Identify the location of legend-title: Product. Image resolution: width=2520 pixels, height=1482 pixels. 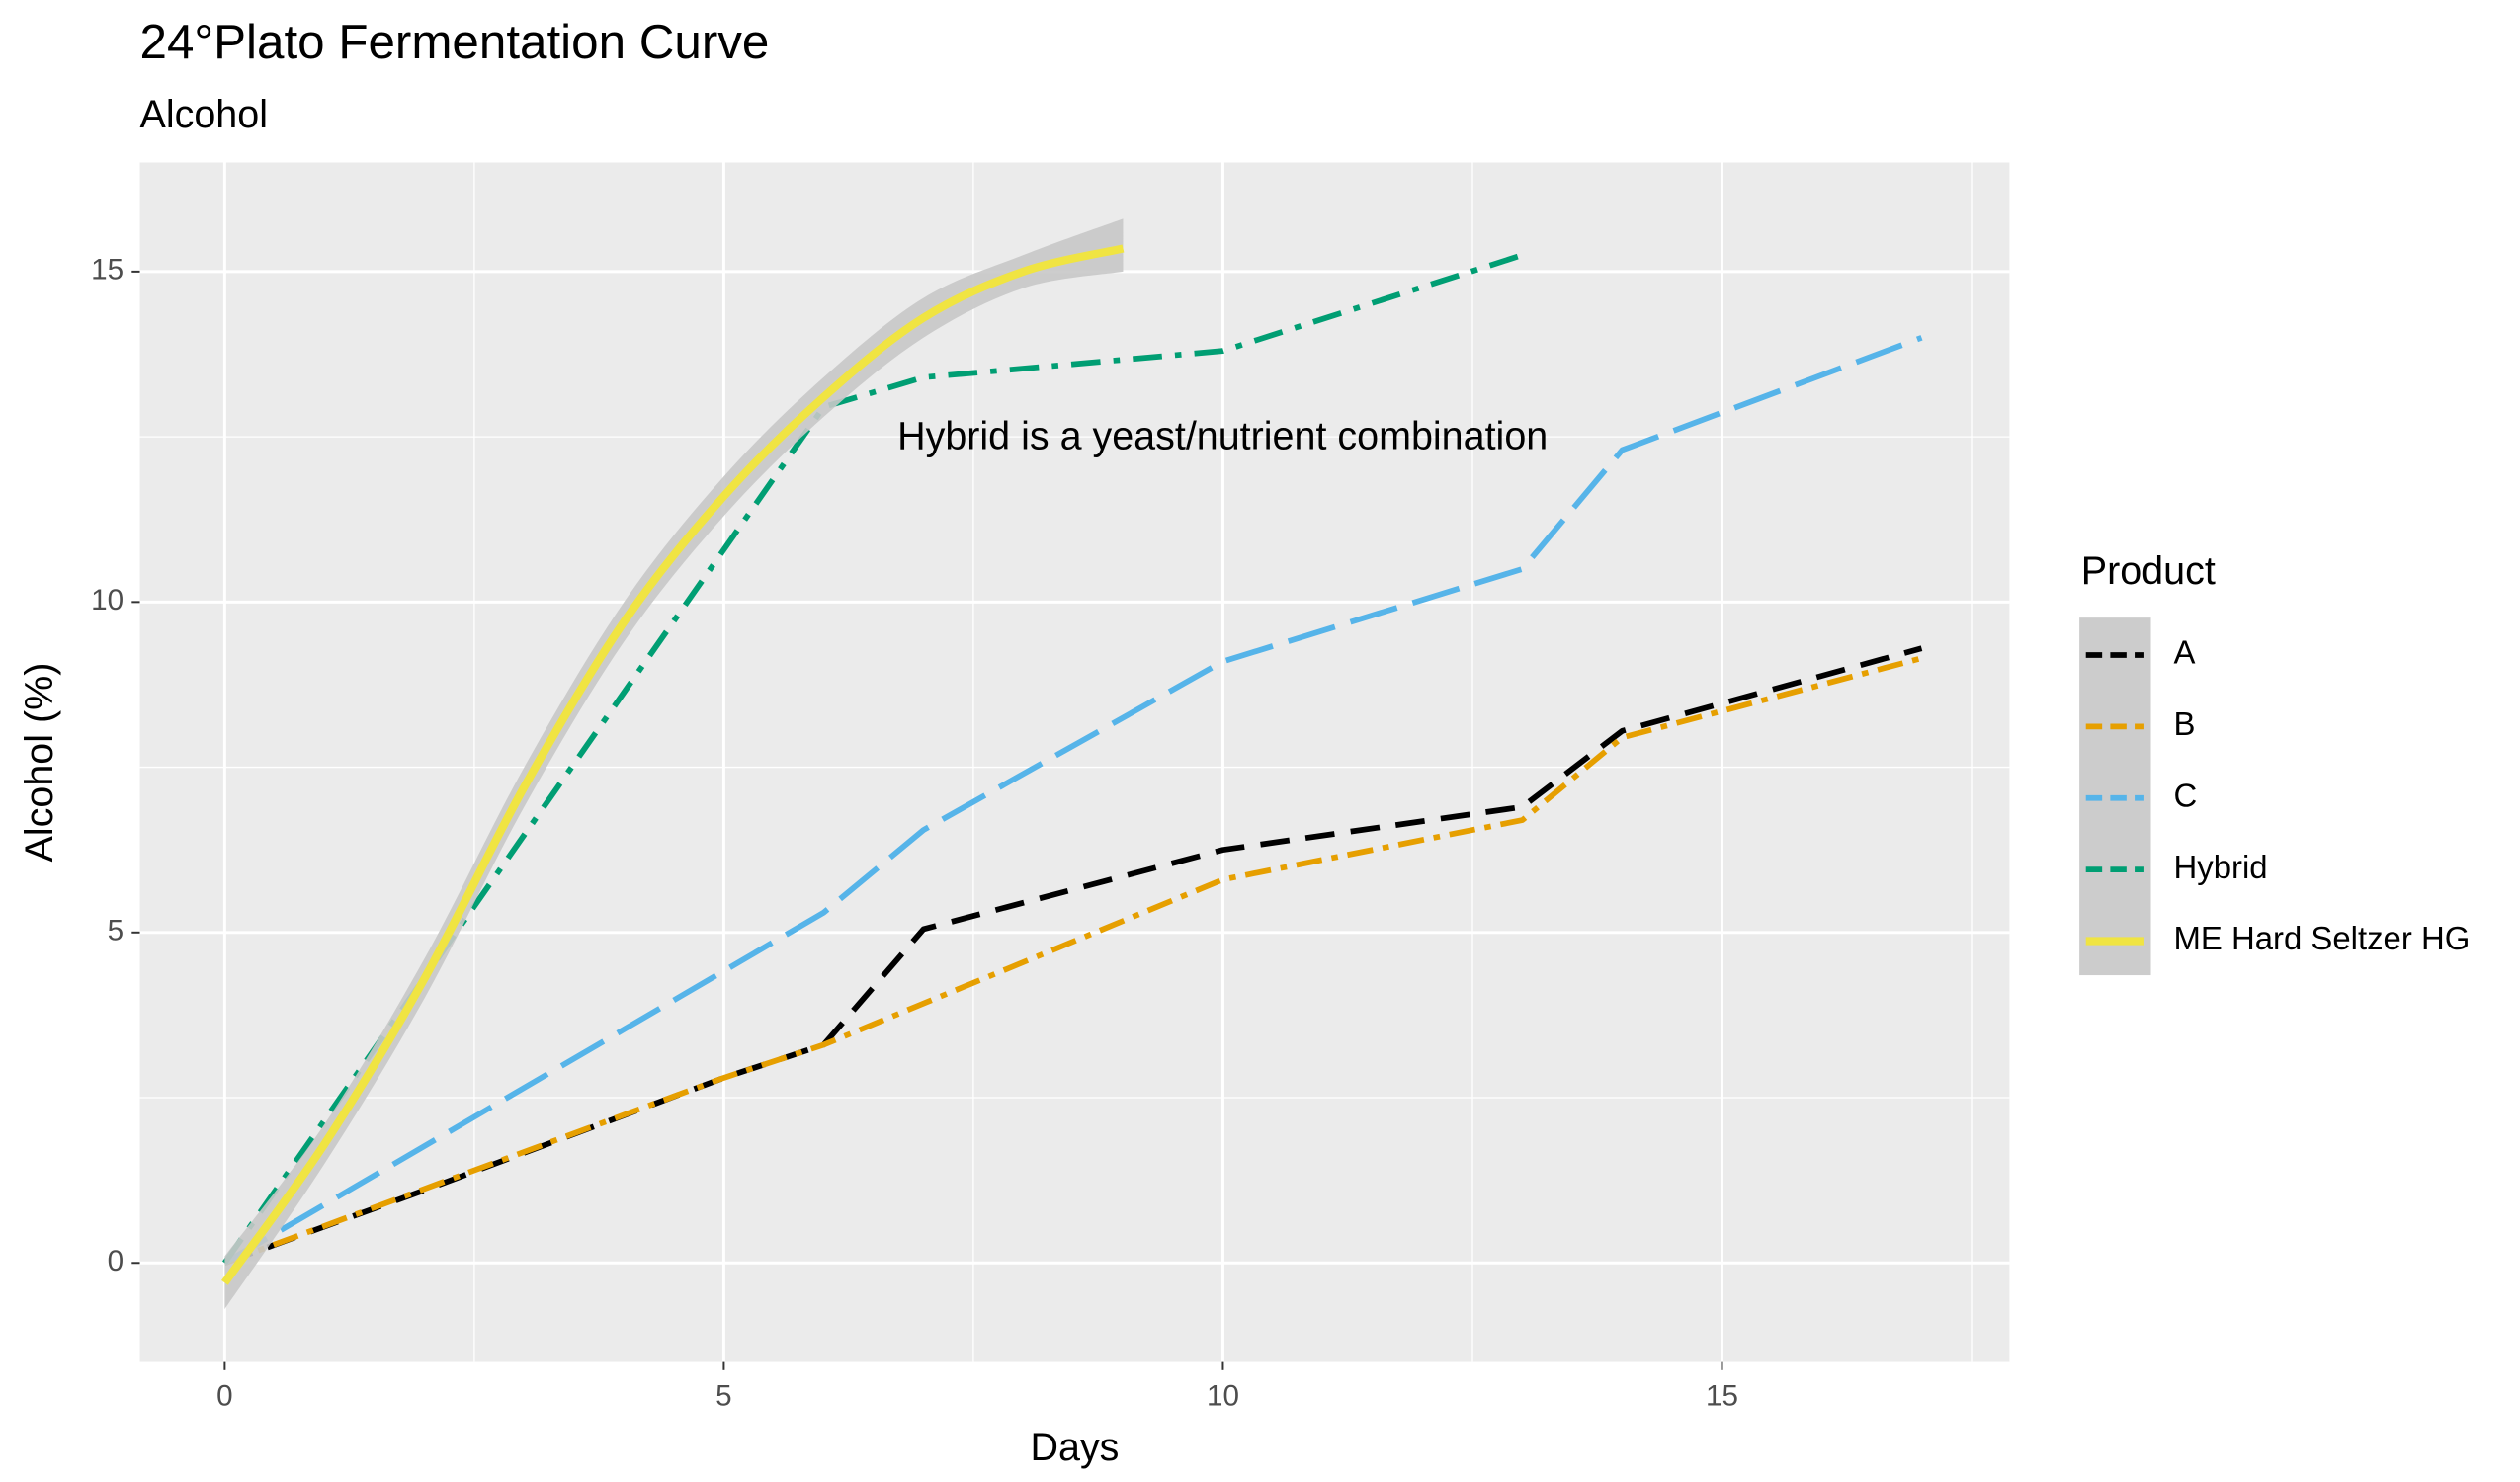
(2148, 571).